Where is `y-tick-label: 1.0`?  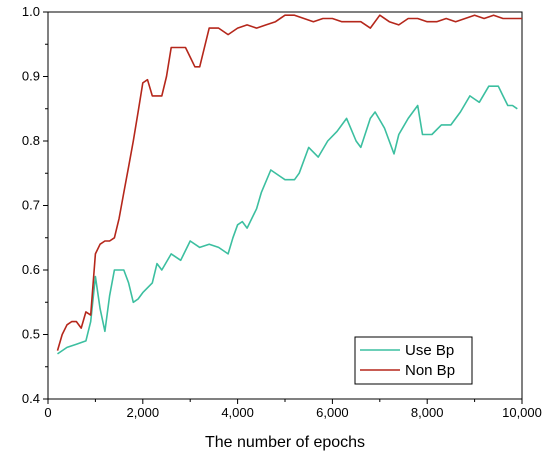 y-tick-label: 1.0 is located at coordinates (31, 11).